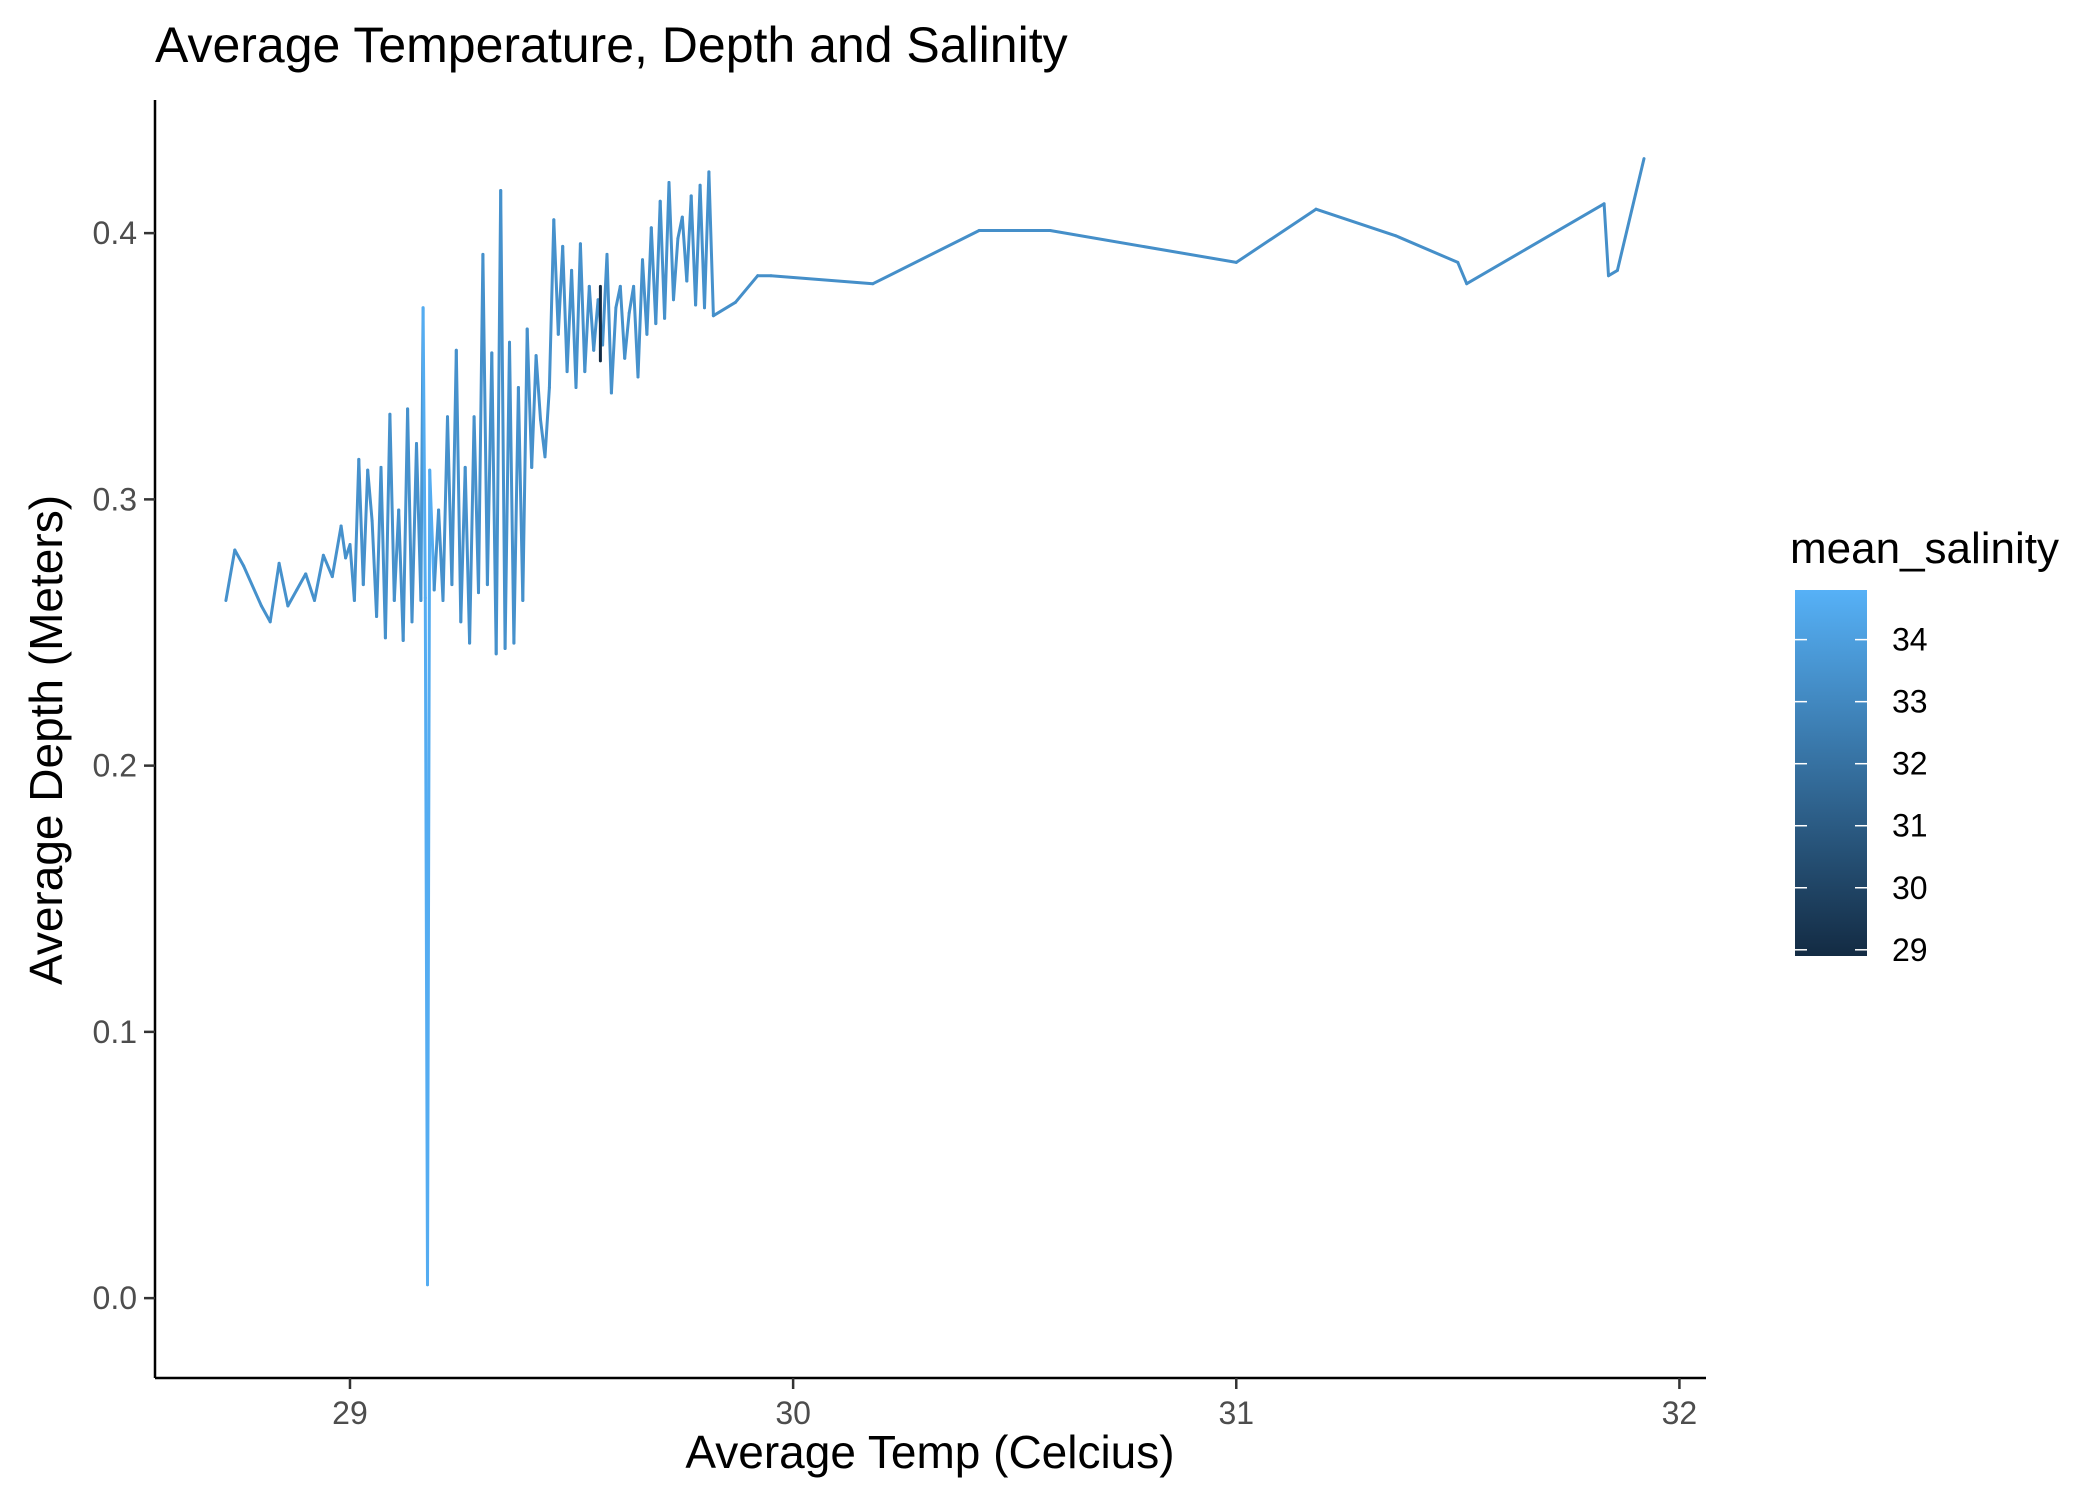 The image size is (2100, 1500). I want to click on chart-title: Average Temperature, Depth and Salinity, so click(611, 45).